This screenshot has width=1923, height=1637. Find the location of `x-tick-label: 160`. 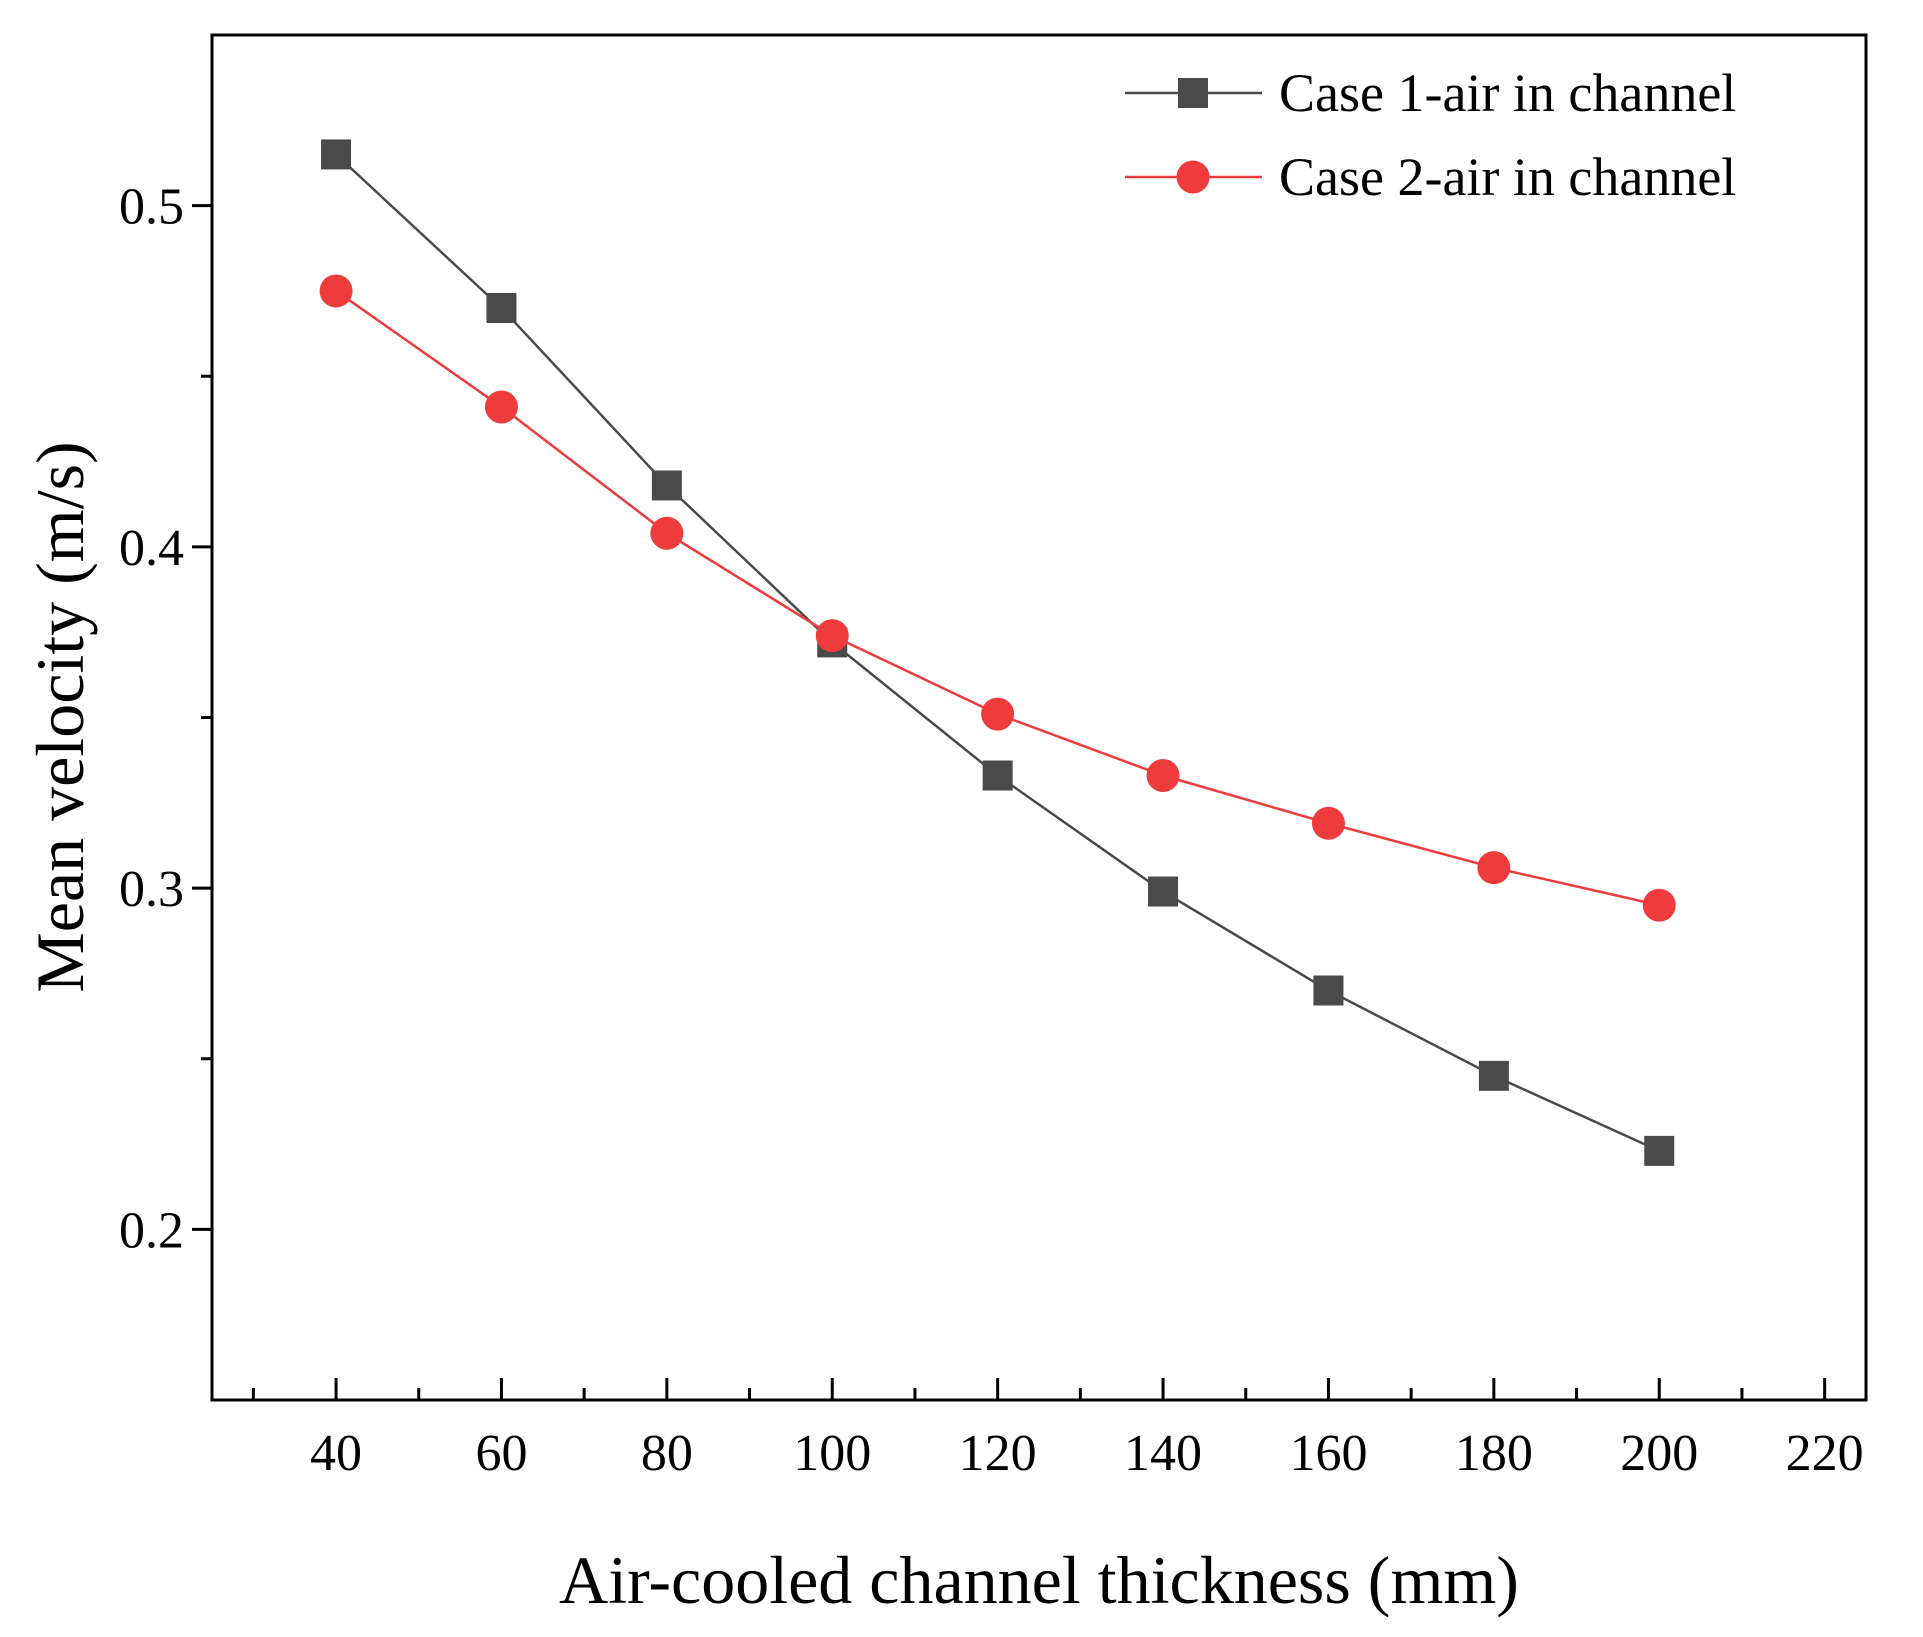

x-tick-label: 160 is located at coordinates (1328, 1453).